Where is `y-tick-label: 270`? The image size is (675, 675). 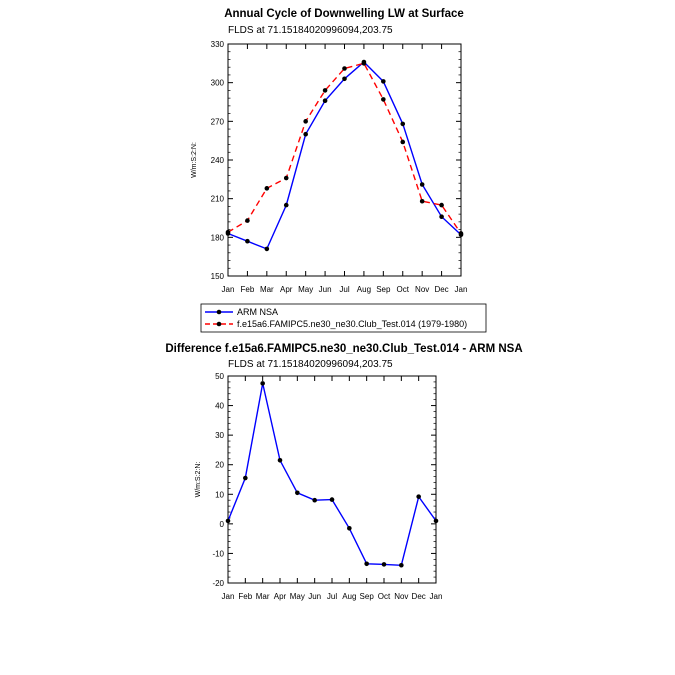 y-tick-label: 270 is located at coordinates (218, 121).